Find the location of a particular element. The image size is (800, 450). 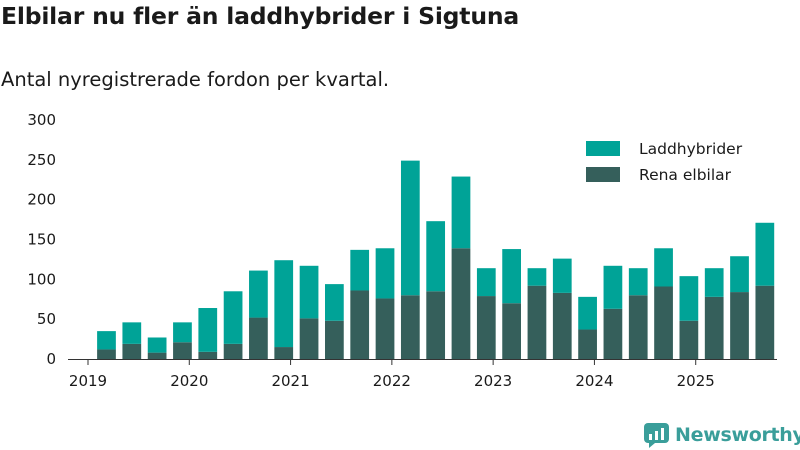

y-tick-label: 100 is located at coordinates (41, 279).